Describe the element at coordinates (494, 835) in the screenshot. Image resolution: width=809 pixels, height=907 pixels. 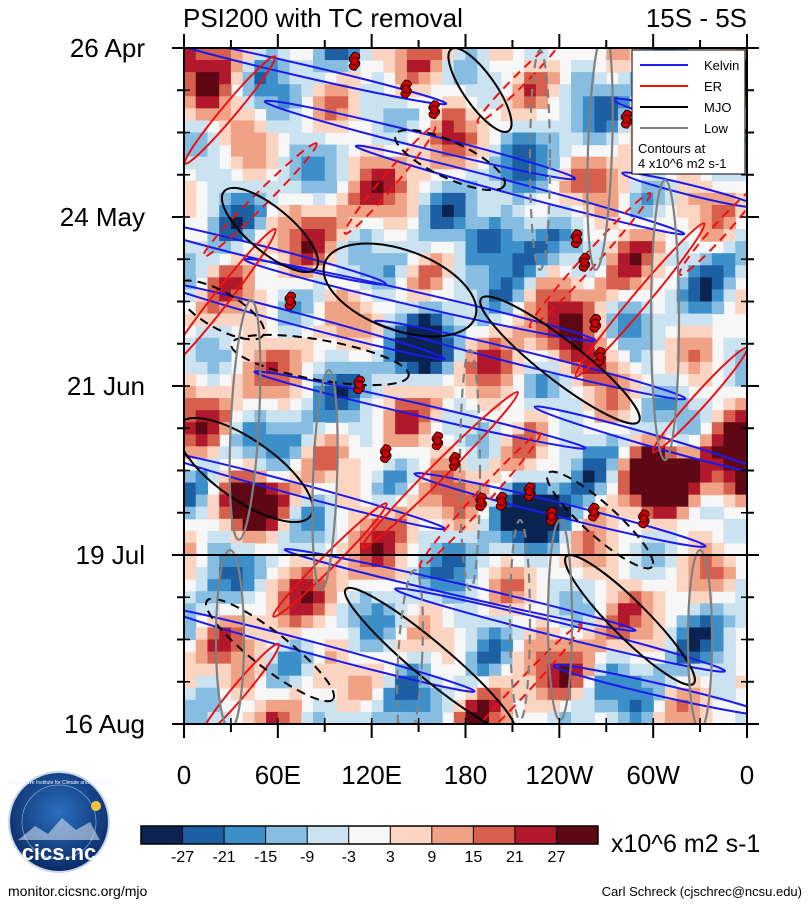
I see `colorbar-swatch` at that location.